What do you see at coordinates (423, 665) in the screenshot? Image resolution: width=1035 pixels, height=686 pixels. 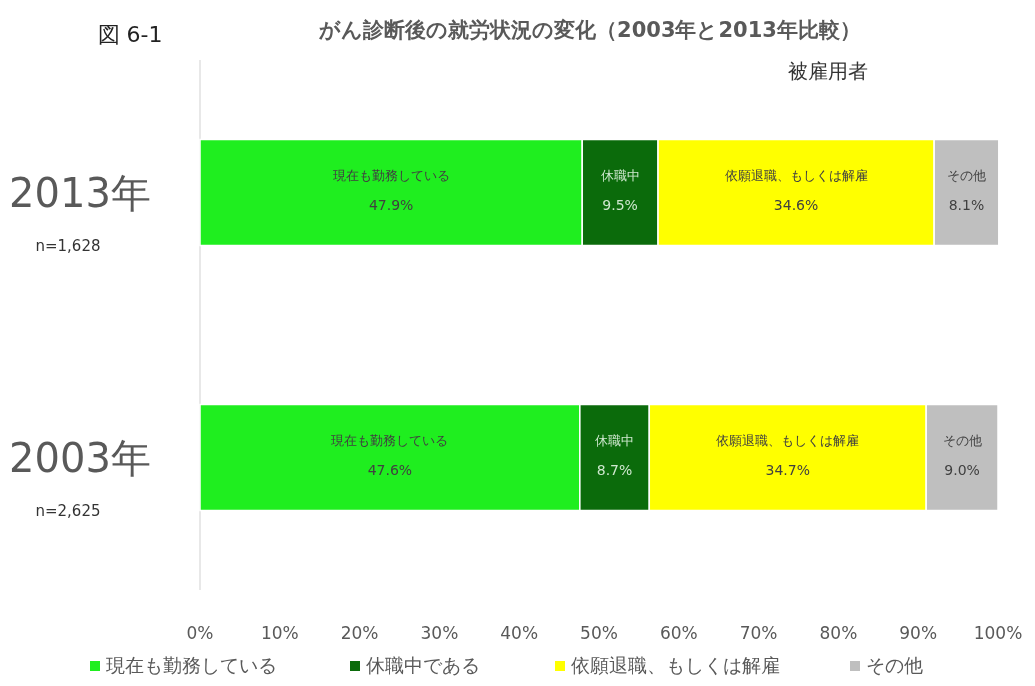 I see `legend: 休職中である` at bounding box center [423, 665].